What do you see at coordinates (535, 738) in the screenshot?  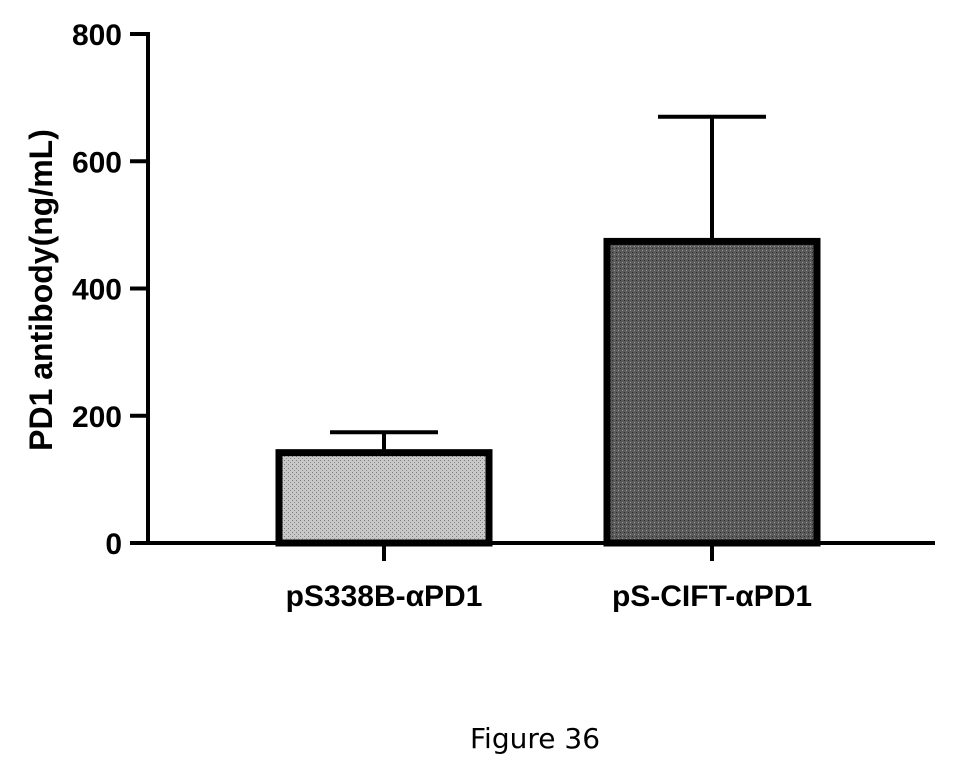 I see `figure-caption: Figure 36` at bounding box center [535, 738].